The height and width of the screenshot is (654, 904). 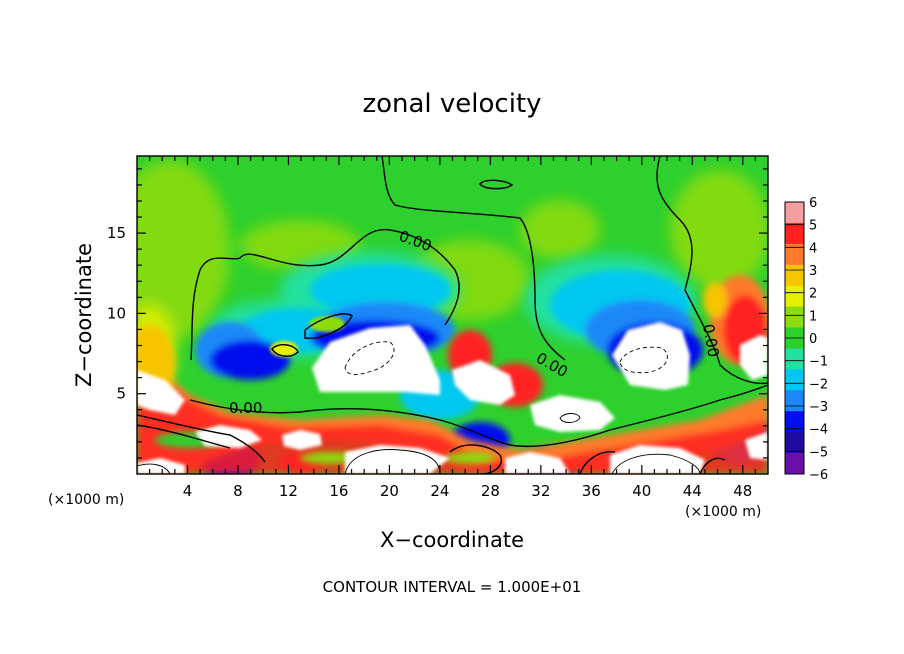 What do you see at coordinates (540, 491) in the screenshot?
I see `x-tick-label: 32` at bounding box center [540, 491].